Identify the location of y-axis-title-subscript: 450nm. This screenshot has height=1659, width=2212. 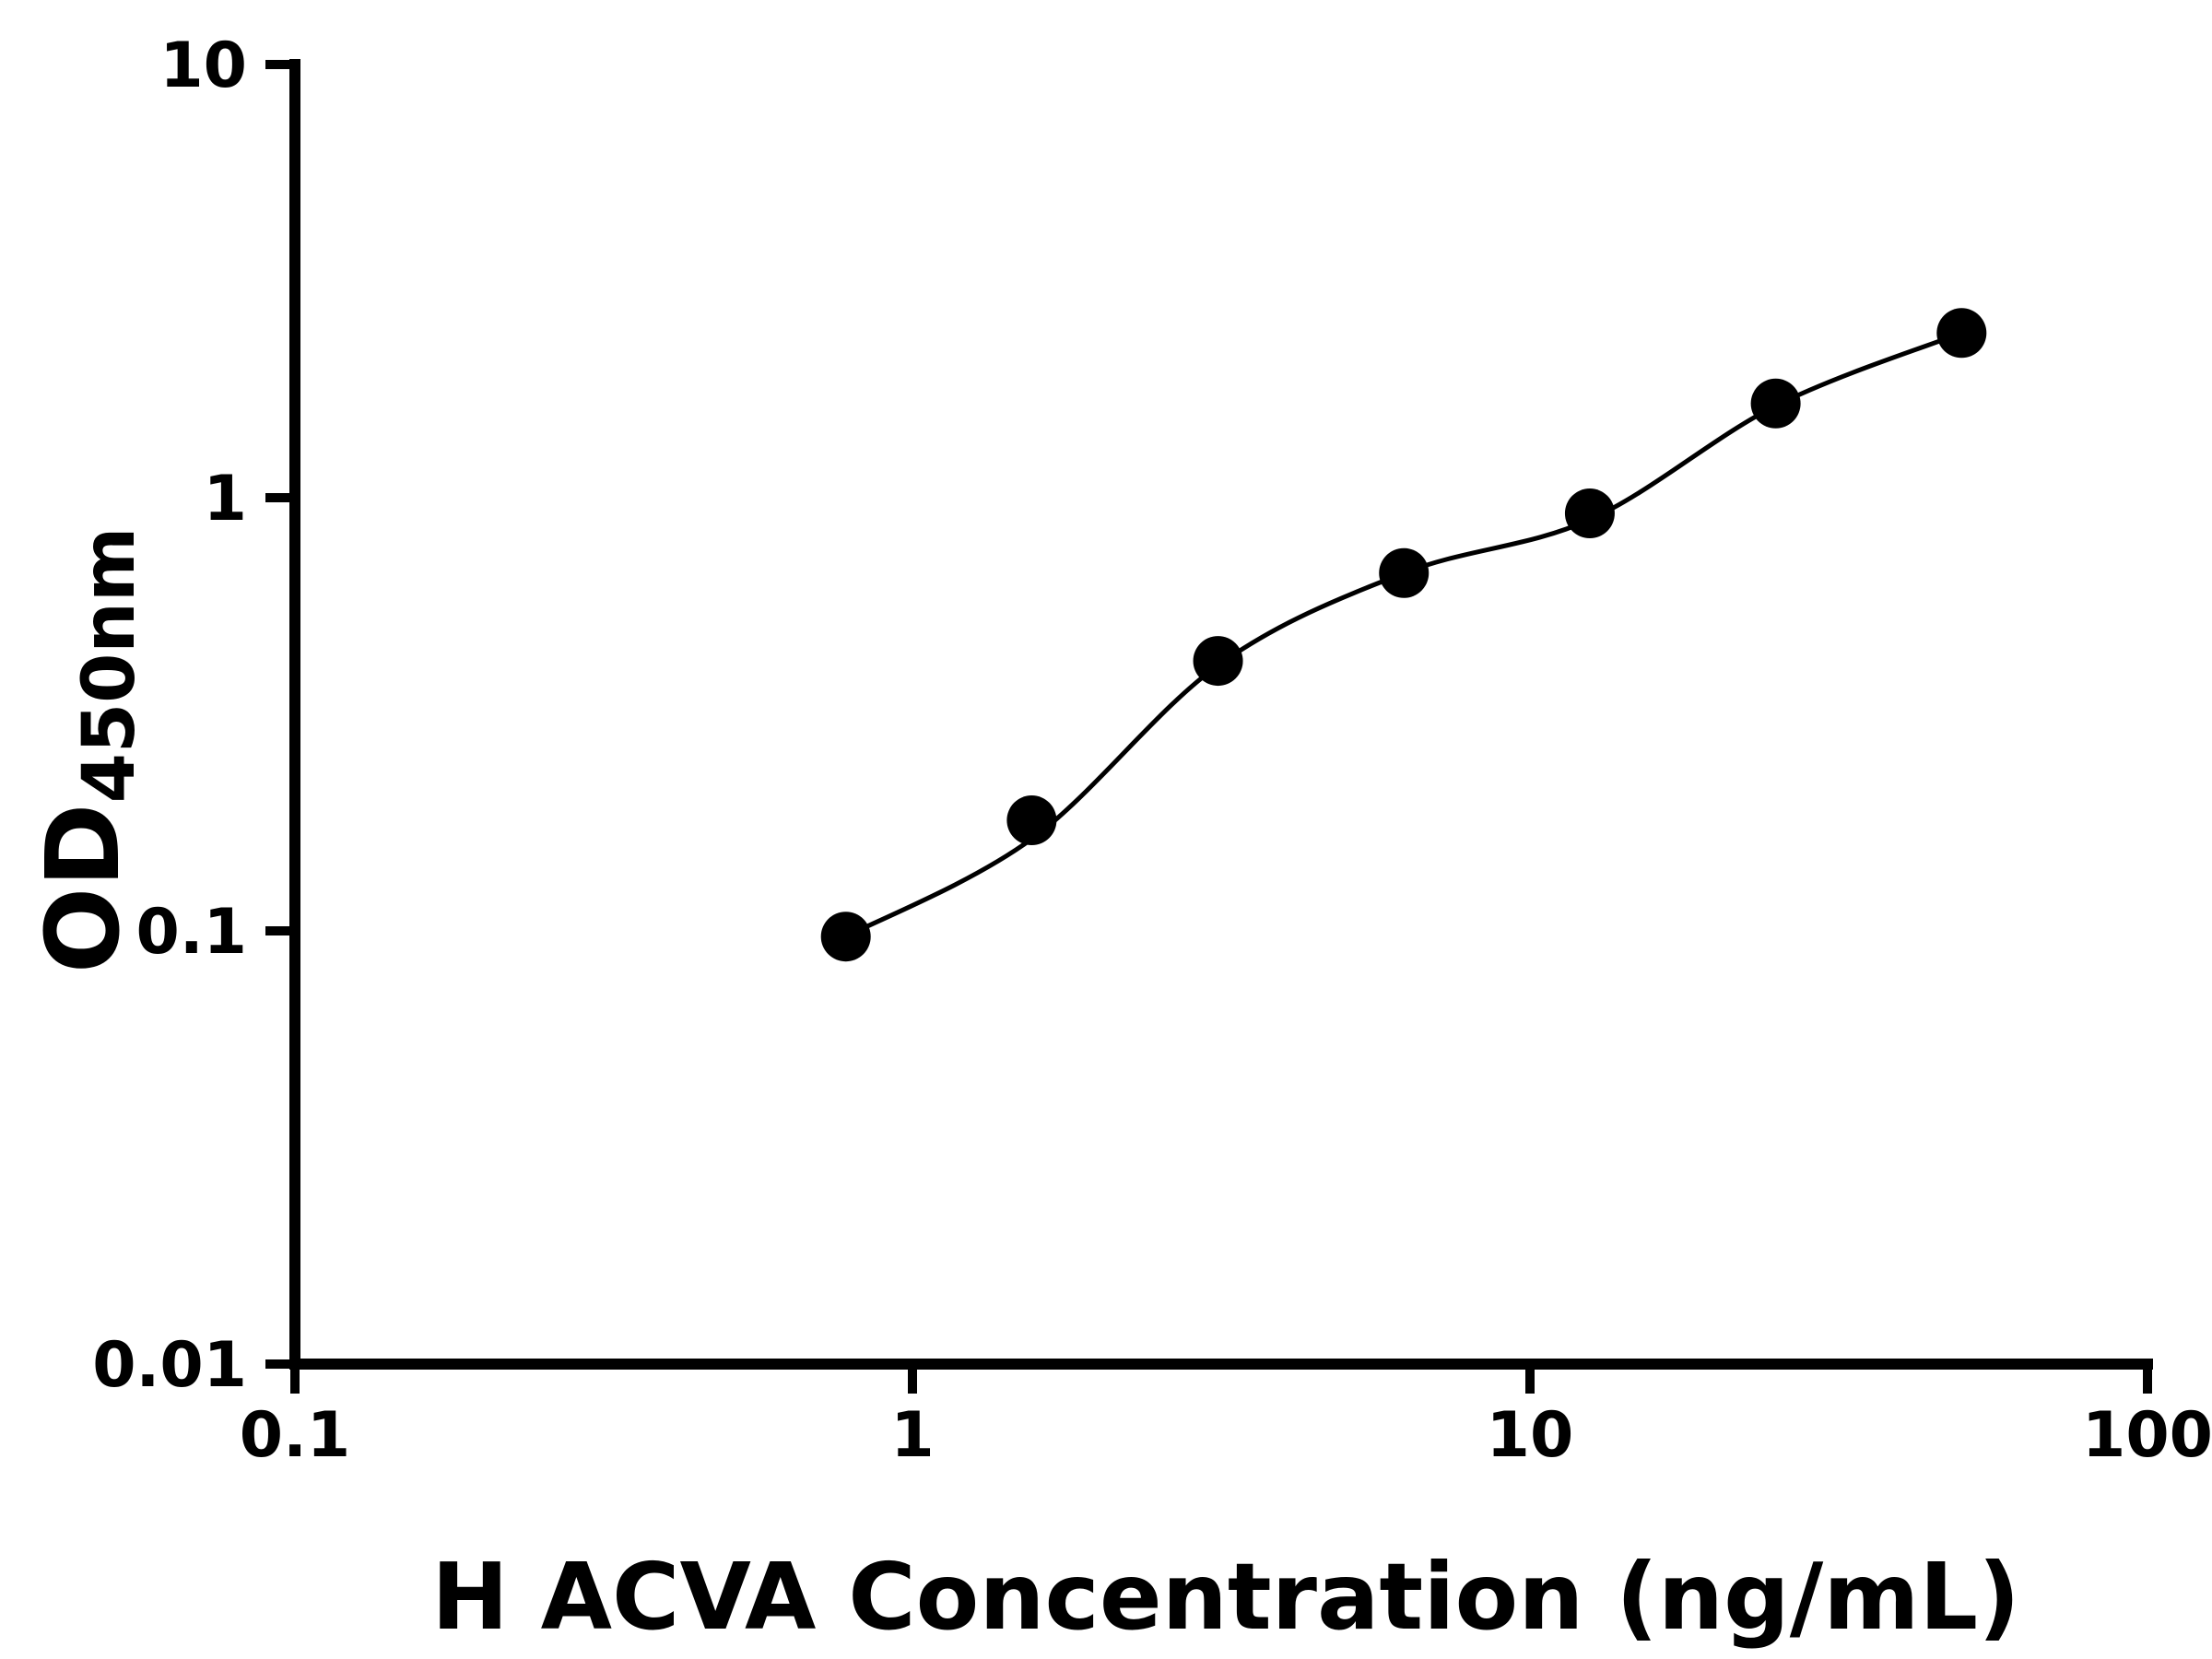
(110, 665).